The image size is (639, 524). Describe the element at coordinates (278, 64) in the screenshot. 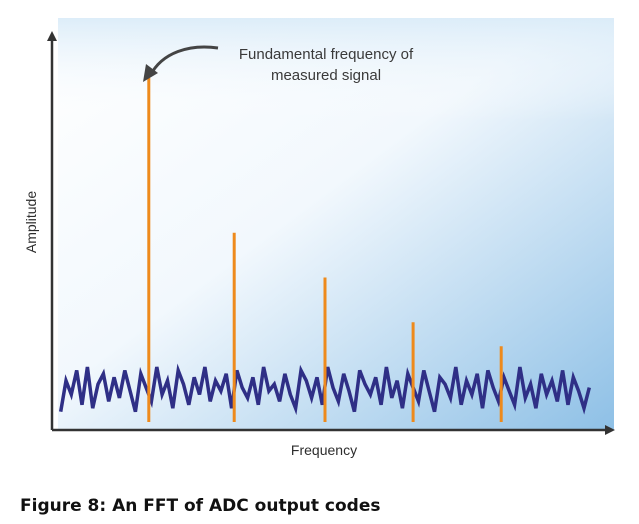

I see `fundamental-annotation: Fundamental frequency of measured signal` at that location.